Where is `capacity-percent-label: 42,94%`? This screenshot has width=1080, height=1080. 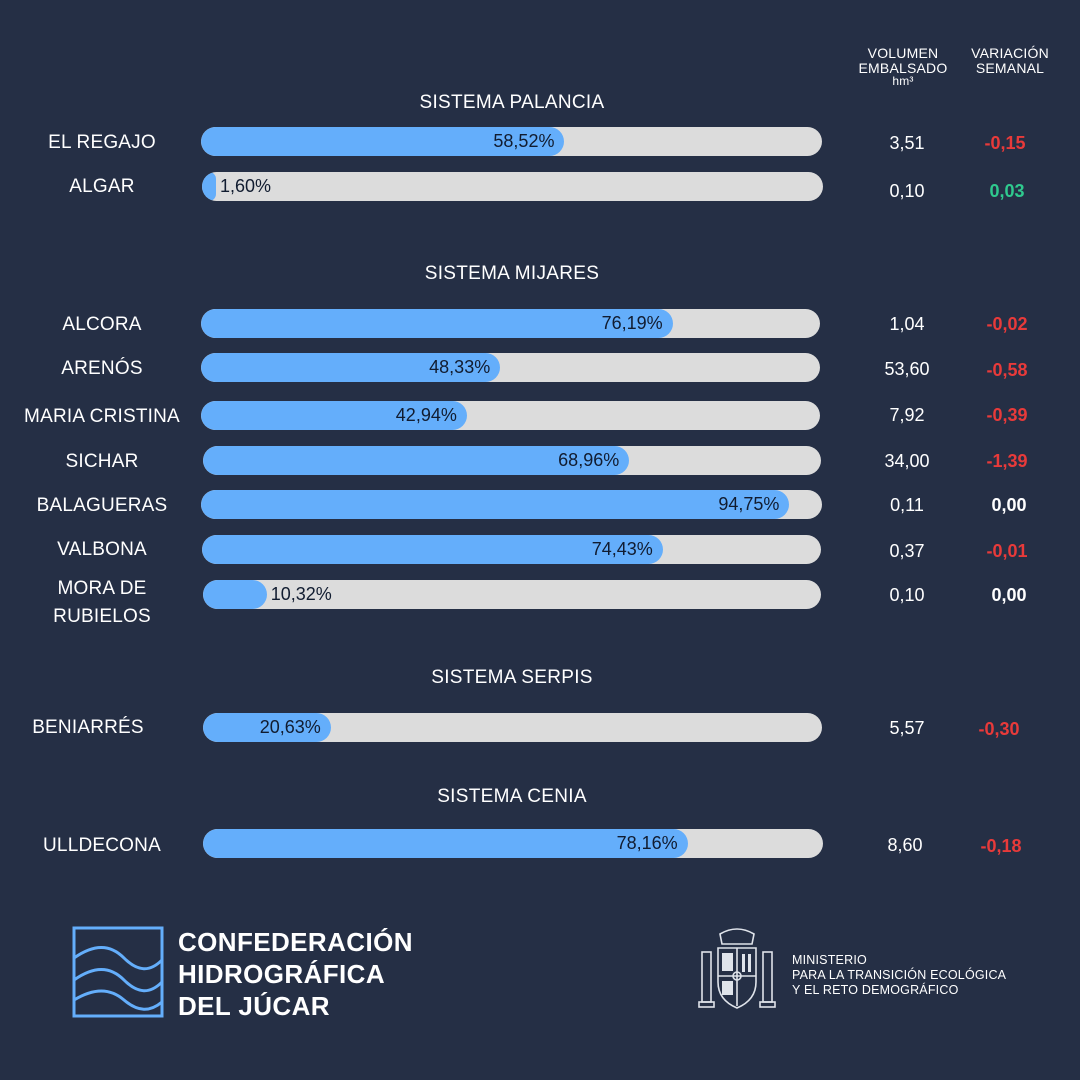
capacity-percent-label: 42,94% is located at coordinates (426, 415).